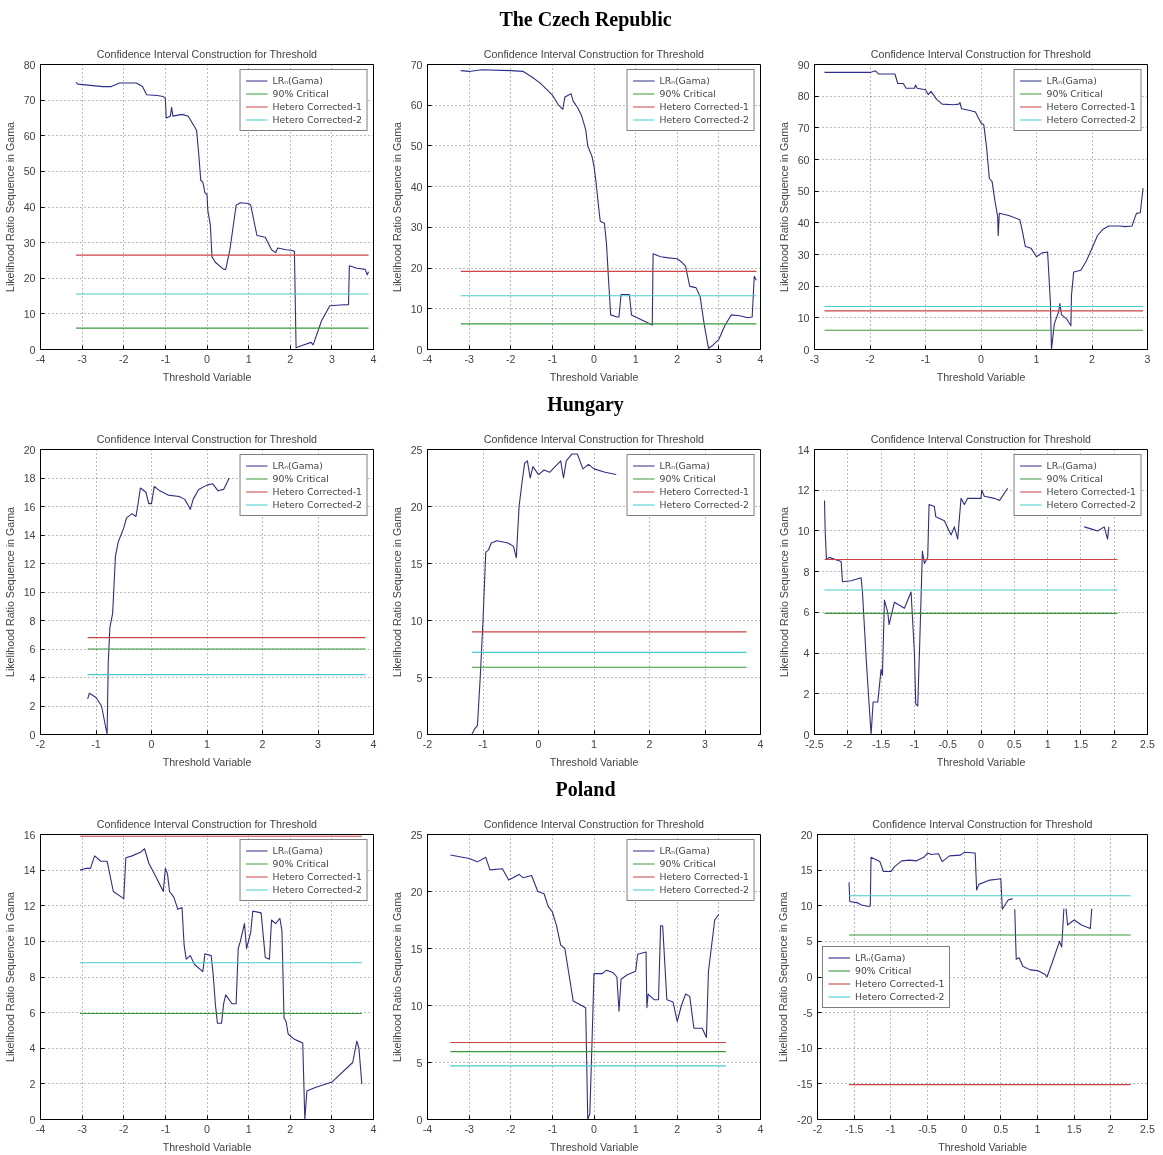 This screenshot has height=1155, width=1163. What do you see at coordinates (803, 490) in the screenshot?
I see `y-tick-label: 12` at bounding box center [803, 490].